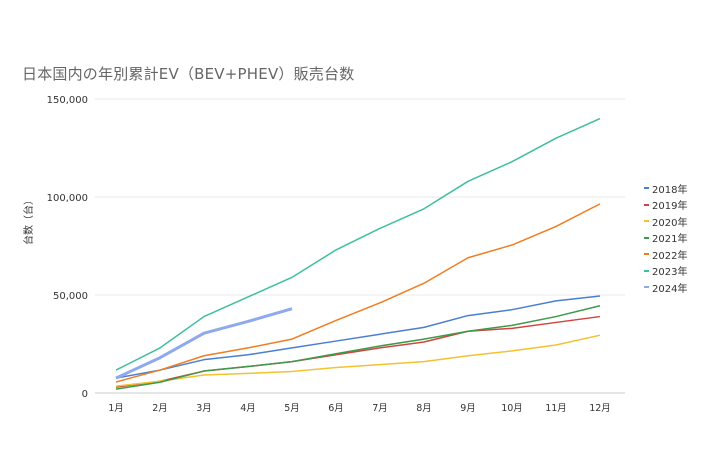  Describe the element at coordinates (116, 408) in the screenshot. I see `x-tick-label: 1月` at that location.